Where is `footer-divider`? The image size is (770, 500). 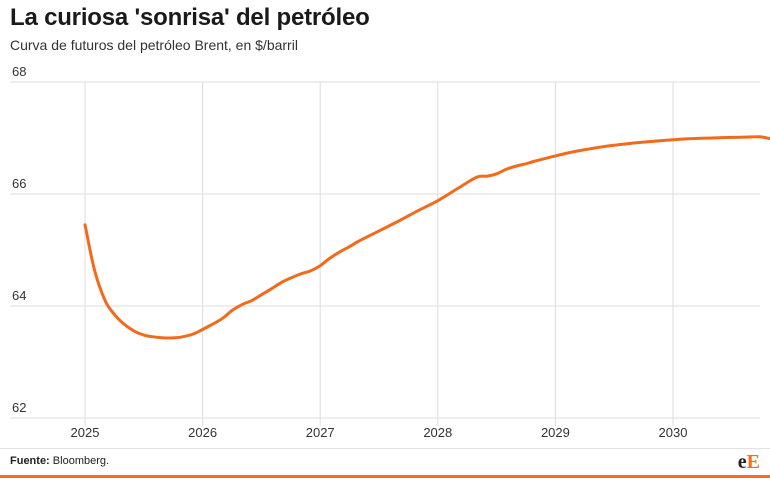 footer-divider is located at coordinates (385, 448).